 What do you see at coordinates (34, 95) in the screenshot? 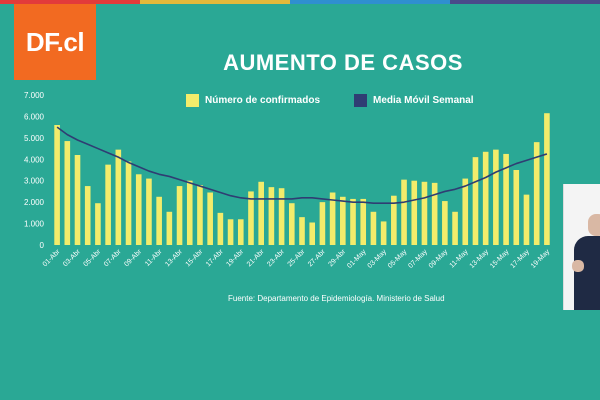
I see `y-tick-label: 7.000` at bounding box center [34, 95].